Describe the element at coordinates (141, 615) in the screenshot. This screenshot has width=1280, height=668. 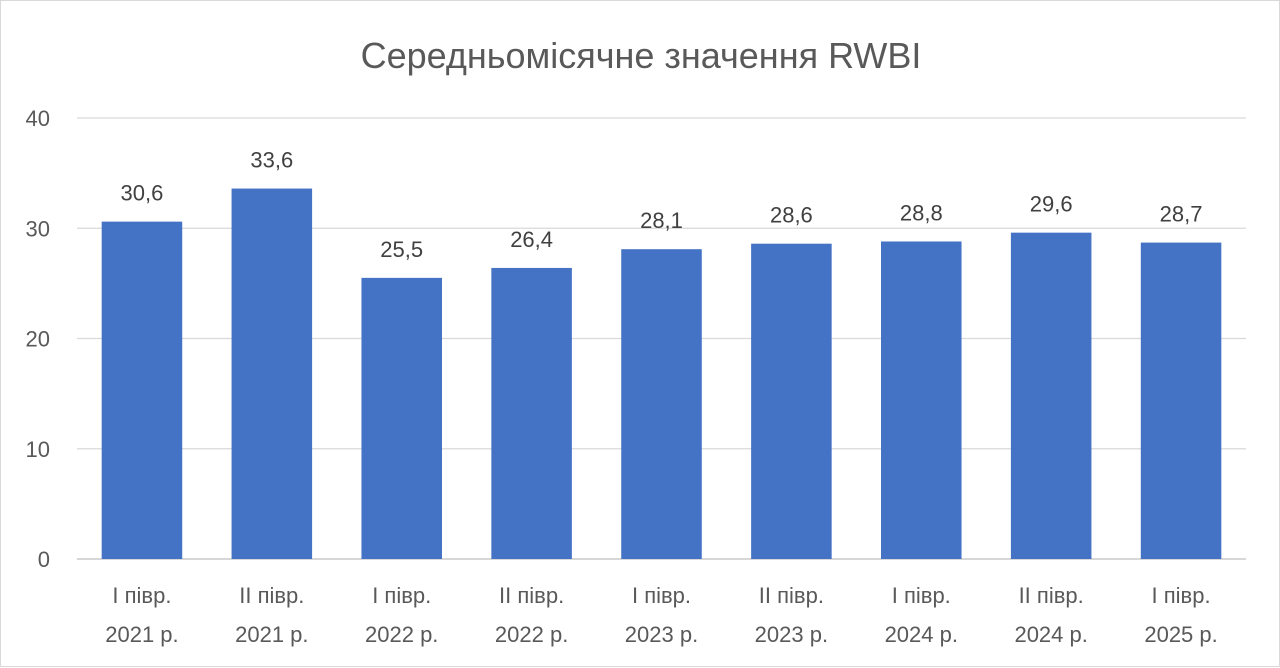
I see `x-tick-label: I півр. 2021 р.` at that location.